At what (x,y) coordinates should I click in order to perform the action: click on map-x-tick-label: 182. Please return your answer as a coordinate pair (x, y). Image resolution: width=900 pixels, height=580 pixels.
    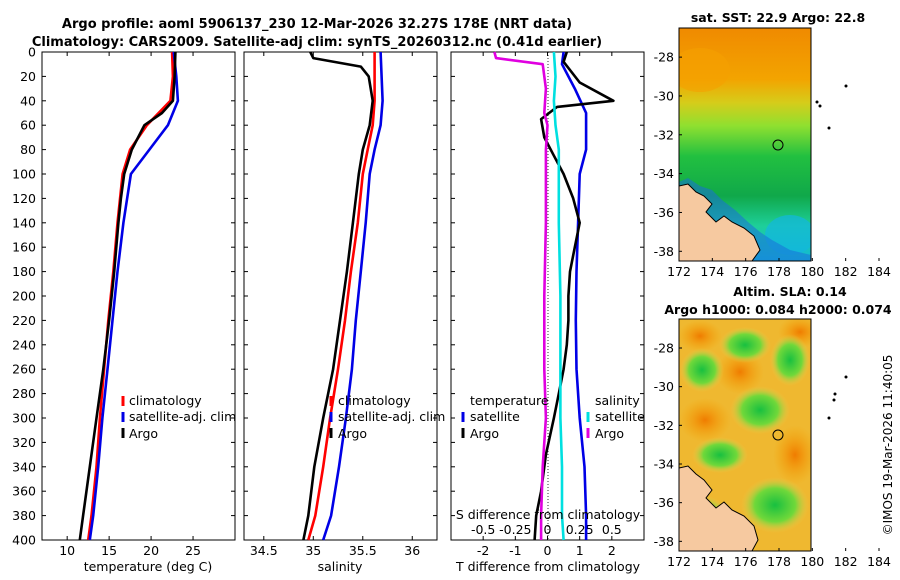
    Looking at the image, I should click on (846, 271).